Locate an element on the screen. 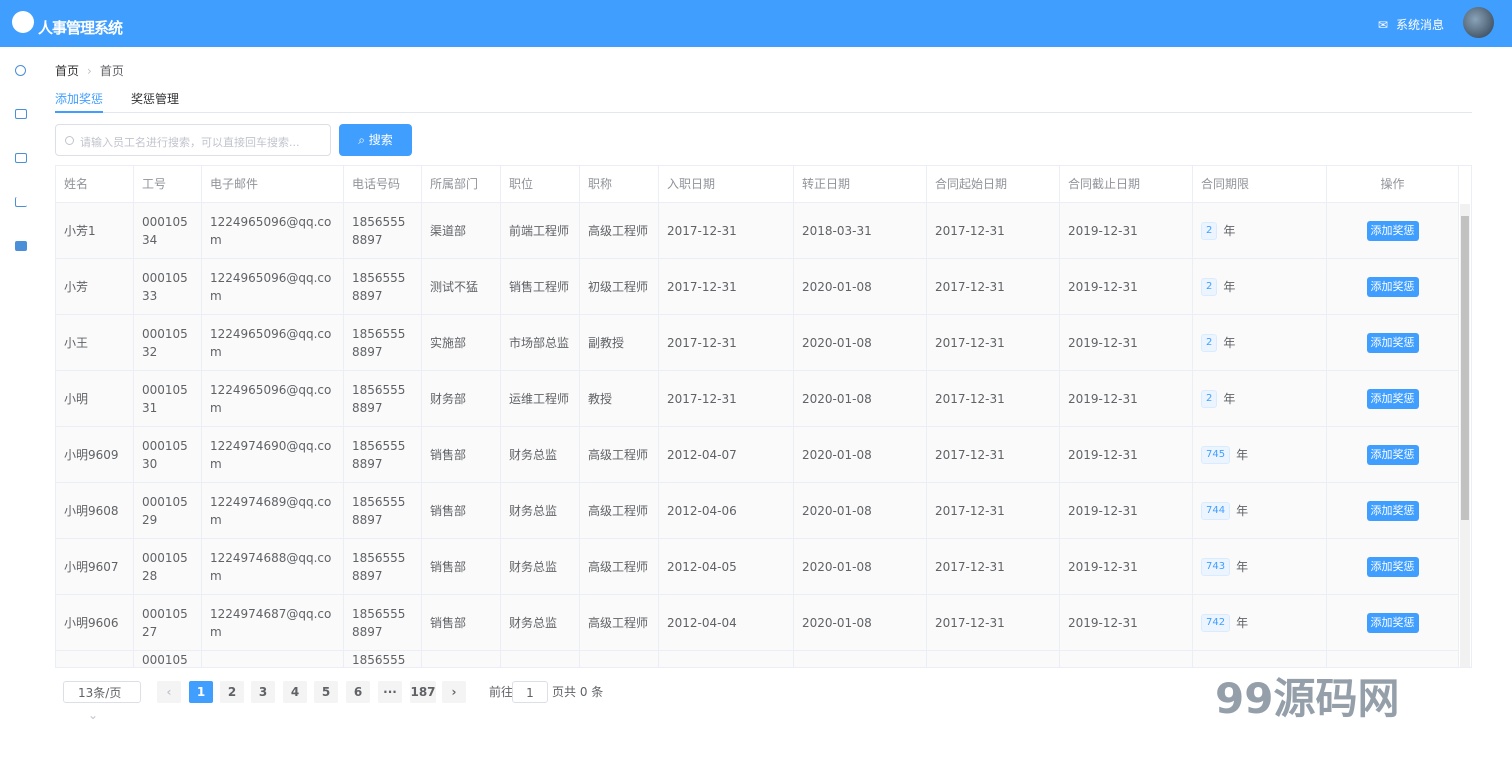  search-button: ⌕ 搜索 is located at coordinates (375, 140).